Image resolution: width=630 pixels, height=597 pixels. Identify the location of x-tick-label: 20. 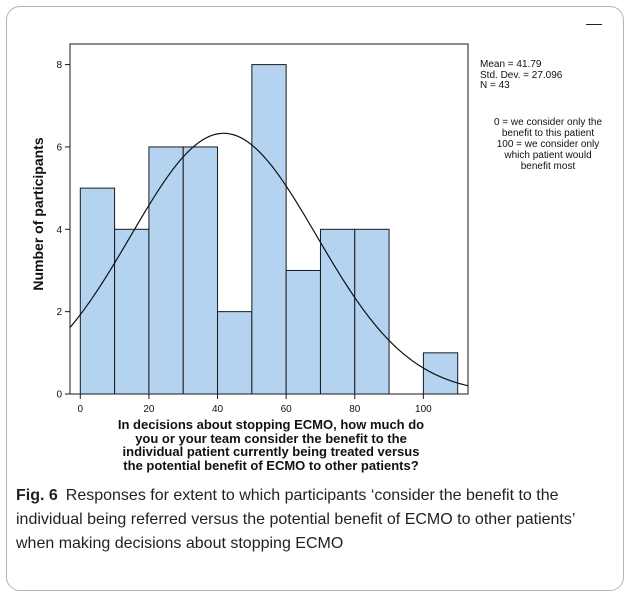
(149, 409).